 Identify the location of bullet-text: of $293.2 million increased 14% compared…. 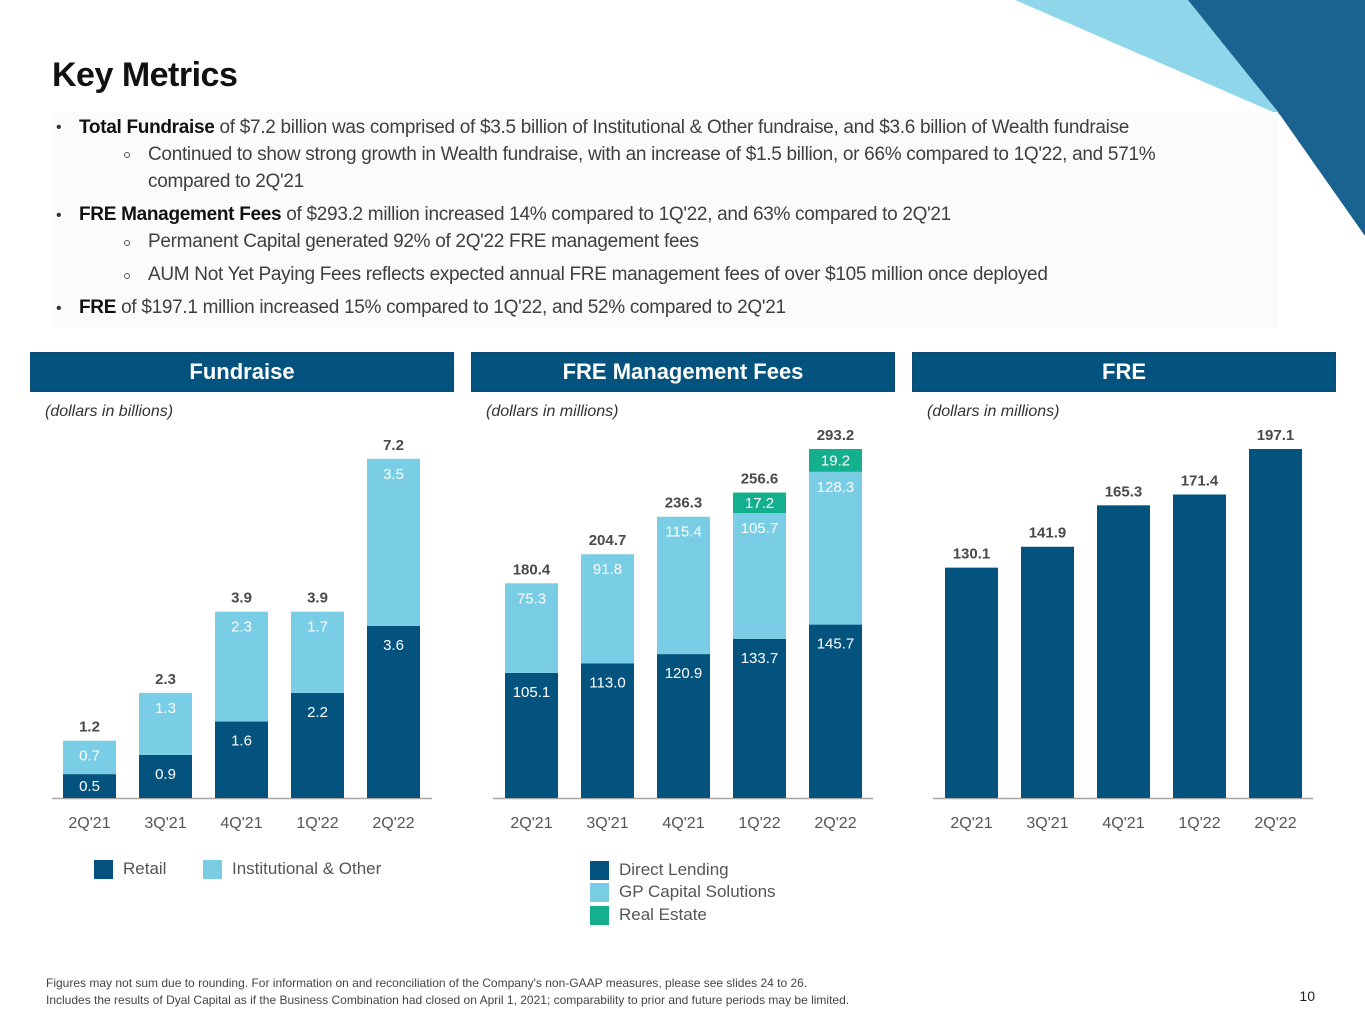
(616, 214).